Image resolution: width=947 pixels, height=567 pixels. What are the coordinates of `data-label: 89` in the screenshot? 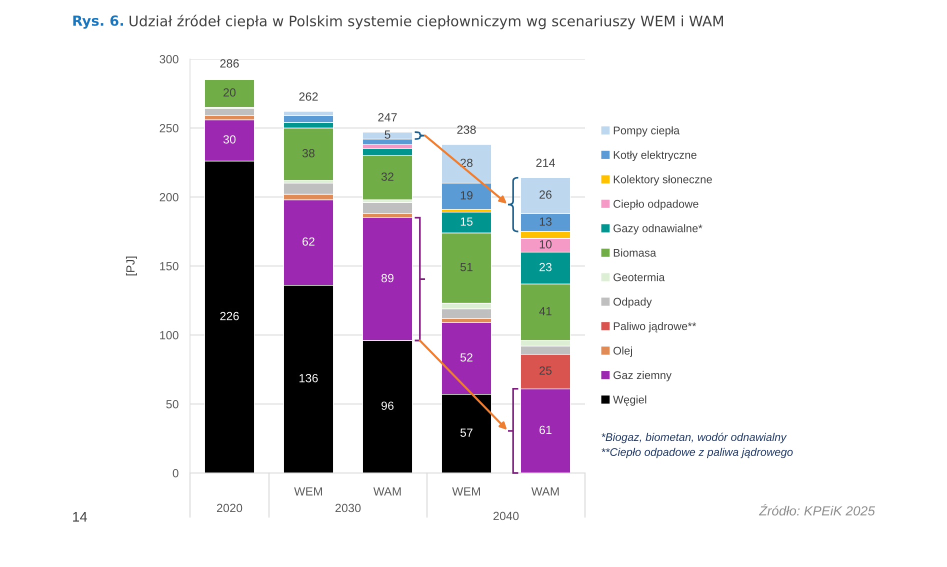 It's located at (387, 278).